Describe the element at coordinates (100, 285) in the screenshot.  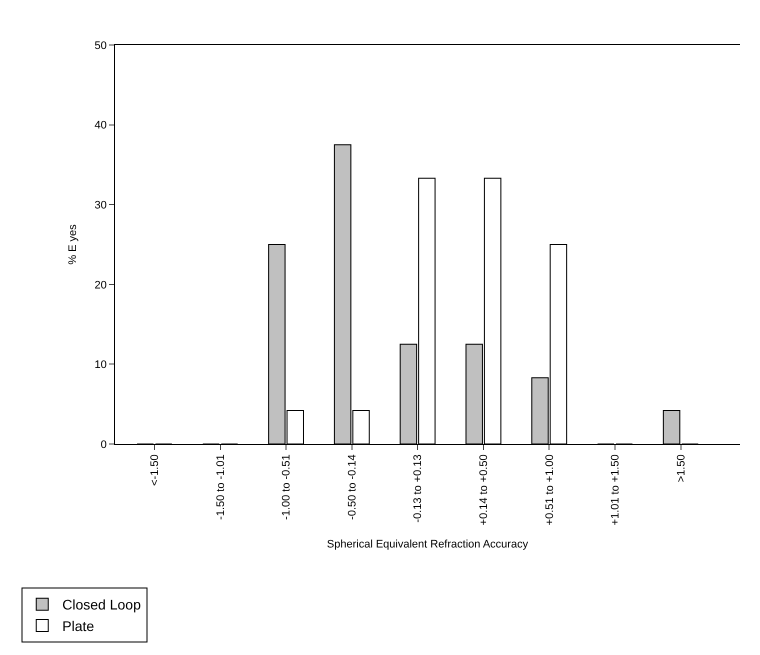
I see `y-tick-label: 20` at that location.